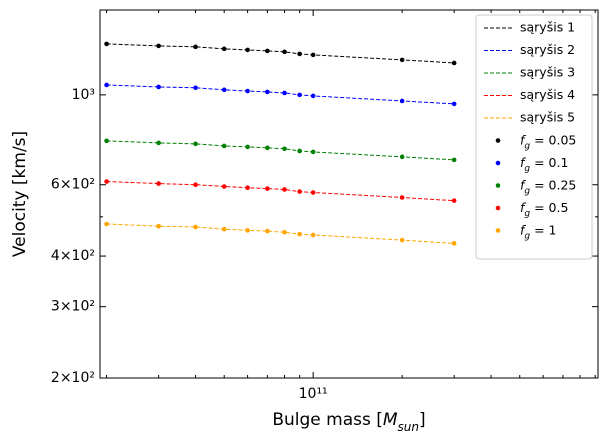 The width and height of the screenshot is (605, 442). Describe the element at coordinates (390, 420) in the screenshot. I see `x-label-symbol: M` at that location.